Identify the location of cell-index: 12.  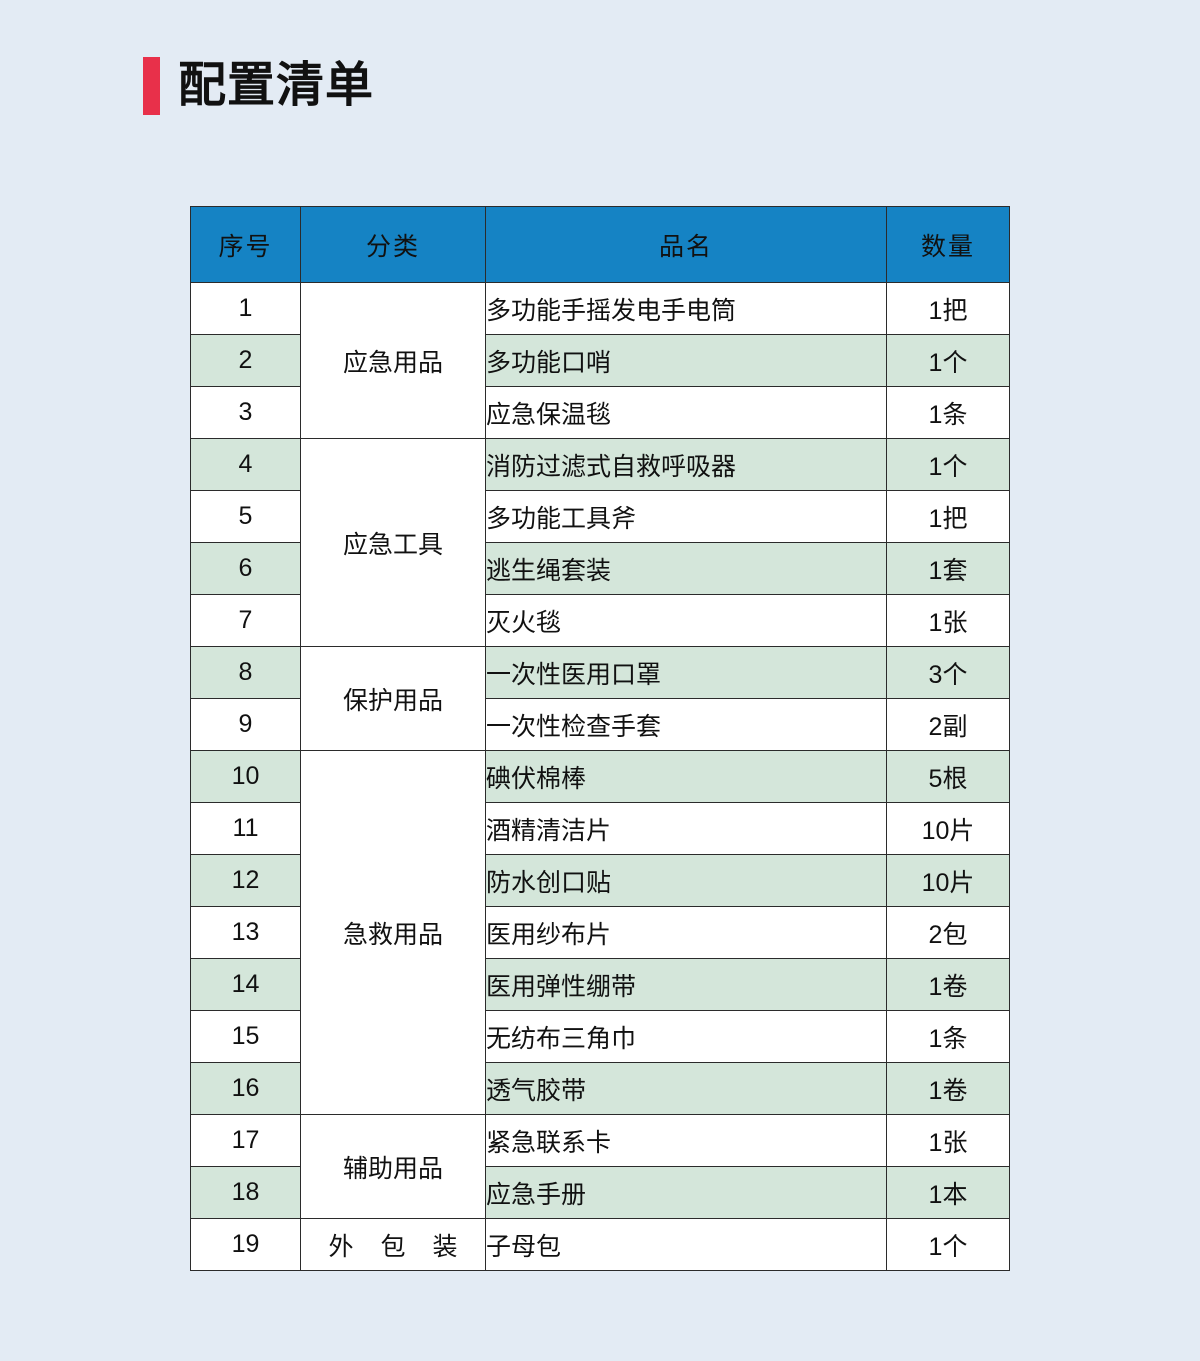
(245, 880).